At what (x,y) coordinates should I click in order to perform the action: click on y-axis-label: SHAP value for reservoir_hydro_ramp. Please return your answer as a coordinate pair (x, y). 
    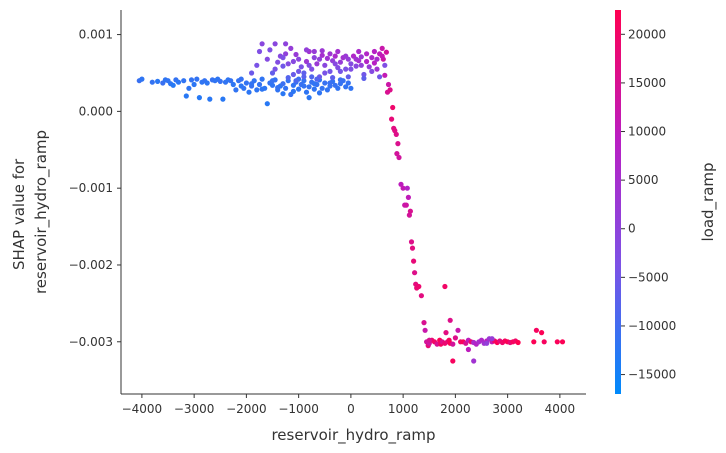
    Looking at the image, I should click on (30, 212).